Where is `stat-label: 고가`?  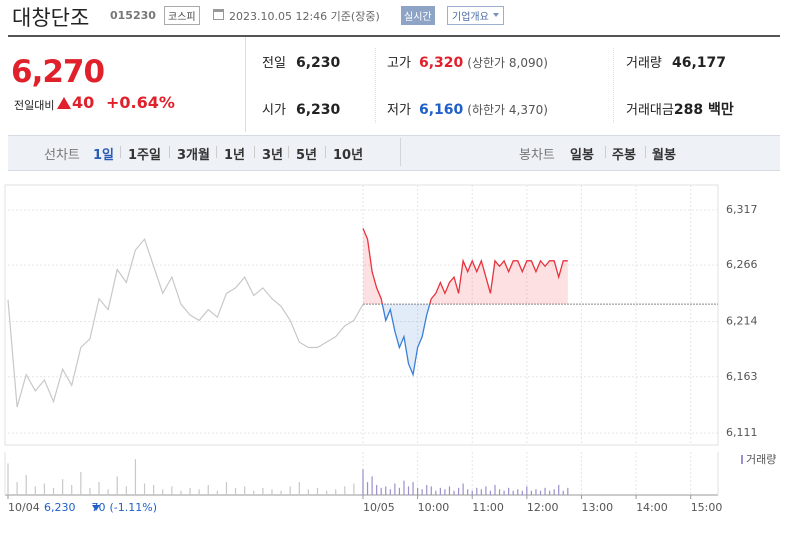 stat-label: 고가 is located at coordinates (399, 63).